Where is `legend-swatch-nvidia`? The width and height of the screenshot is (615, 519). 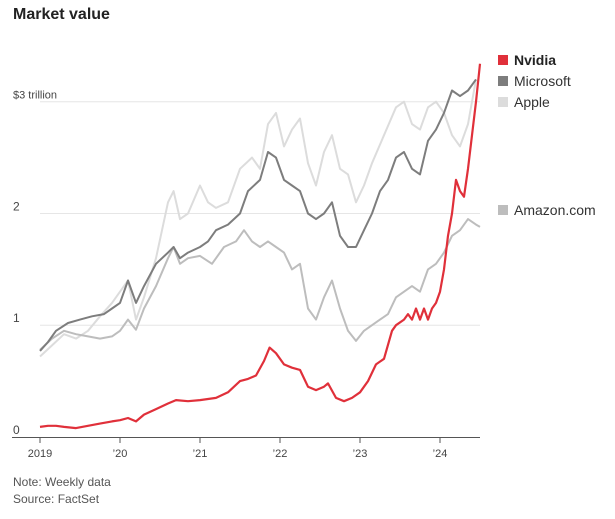 legend-swatch-nvidia is located at coordinates (503, 60).